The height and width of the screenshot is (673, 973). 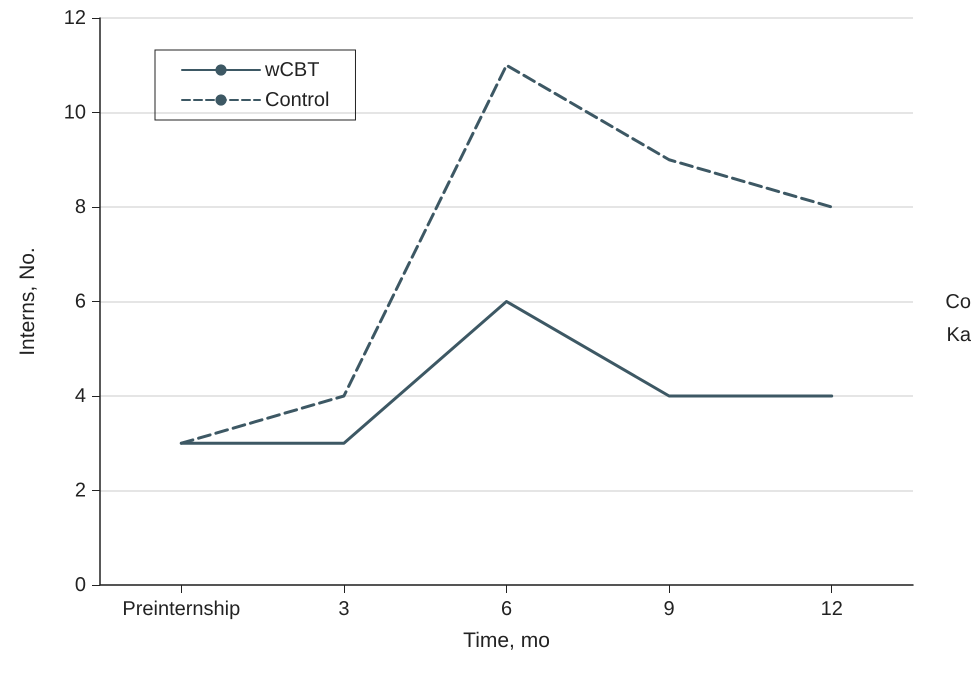 What do you see at coordinates (959, 335) in the screenshot?
I see `text: Ka` at bounding box center [959, 335].